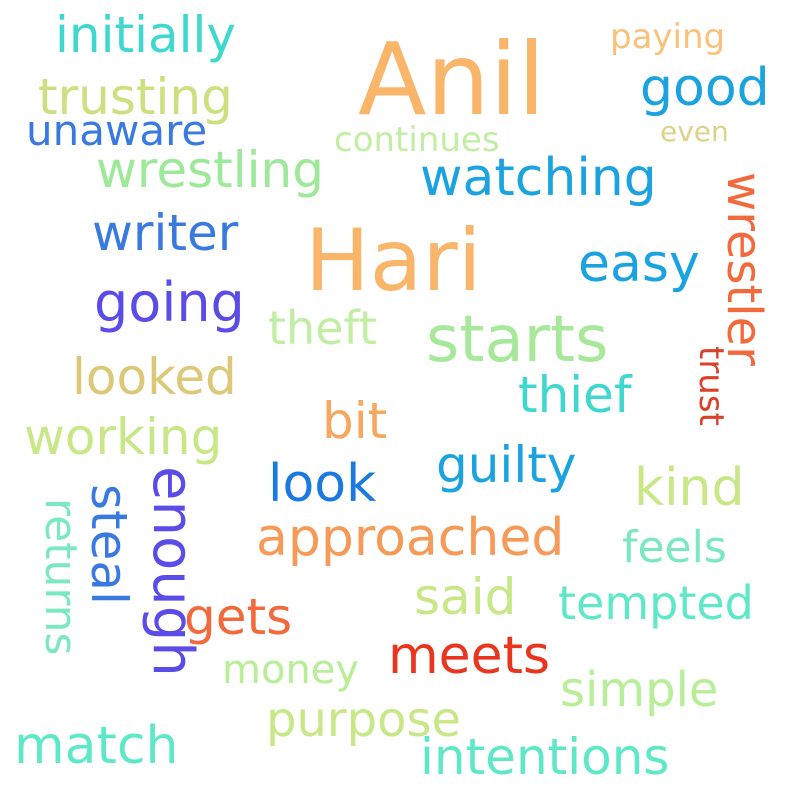 This screenshot has height=790, width=790. What do you see at coordinates (538, 178) in the screenshot?
I see `word-watching: watching` at bounding box center [538, 178].